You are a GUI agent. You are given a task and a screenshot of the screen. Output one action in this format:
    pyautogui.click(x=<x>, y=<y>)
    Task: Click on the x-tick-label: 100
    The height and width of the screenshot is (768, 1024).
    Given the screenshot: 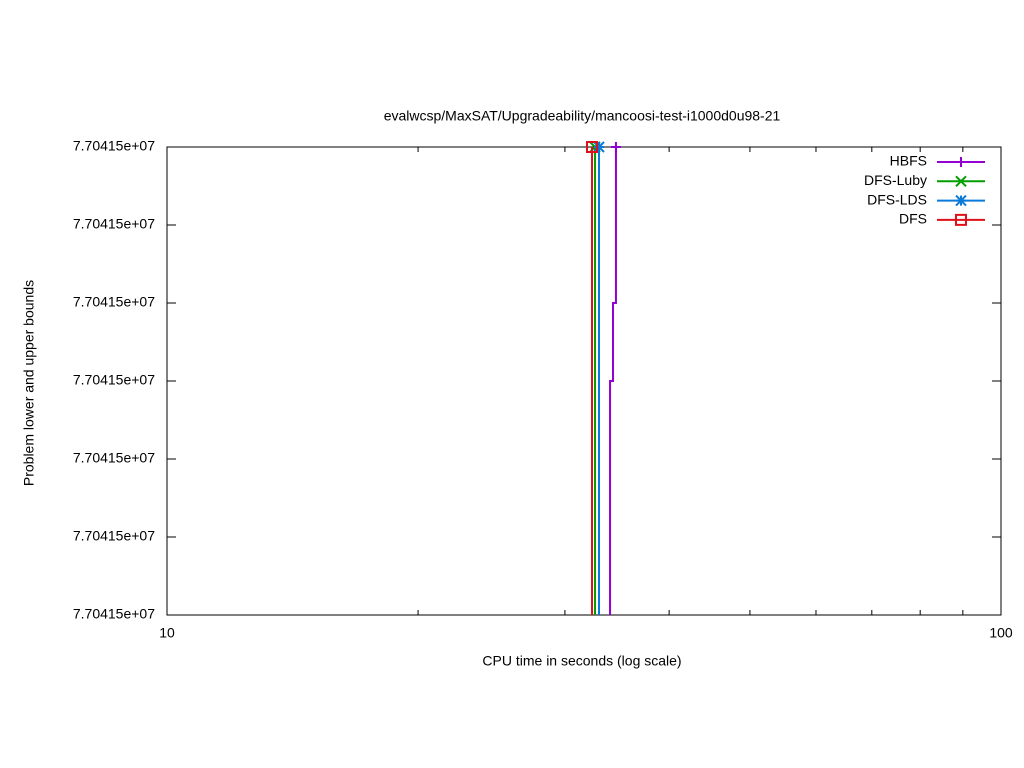 What is the action you would take?
    pyautogui.click(x=1001, y=633)
    